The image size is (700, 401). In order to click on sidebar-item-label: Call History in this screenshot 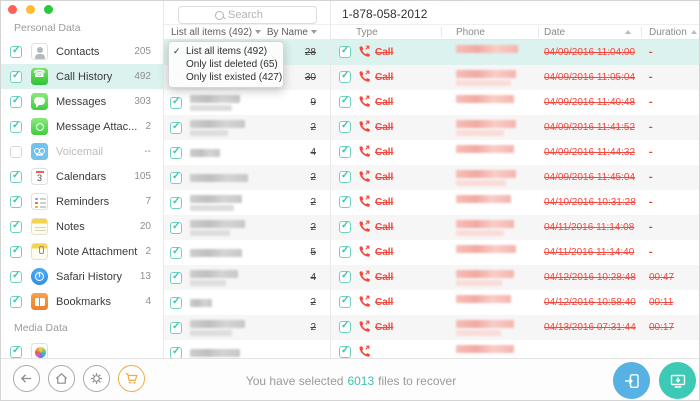, I will do `click(84, 76)`.